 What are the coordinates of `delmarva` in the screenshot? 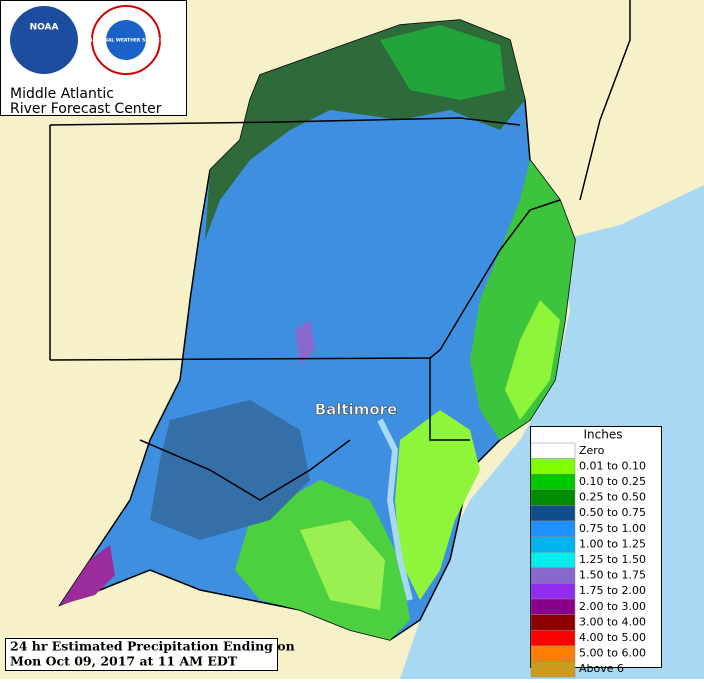 It's located at (437, 505).